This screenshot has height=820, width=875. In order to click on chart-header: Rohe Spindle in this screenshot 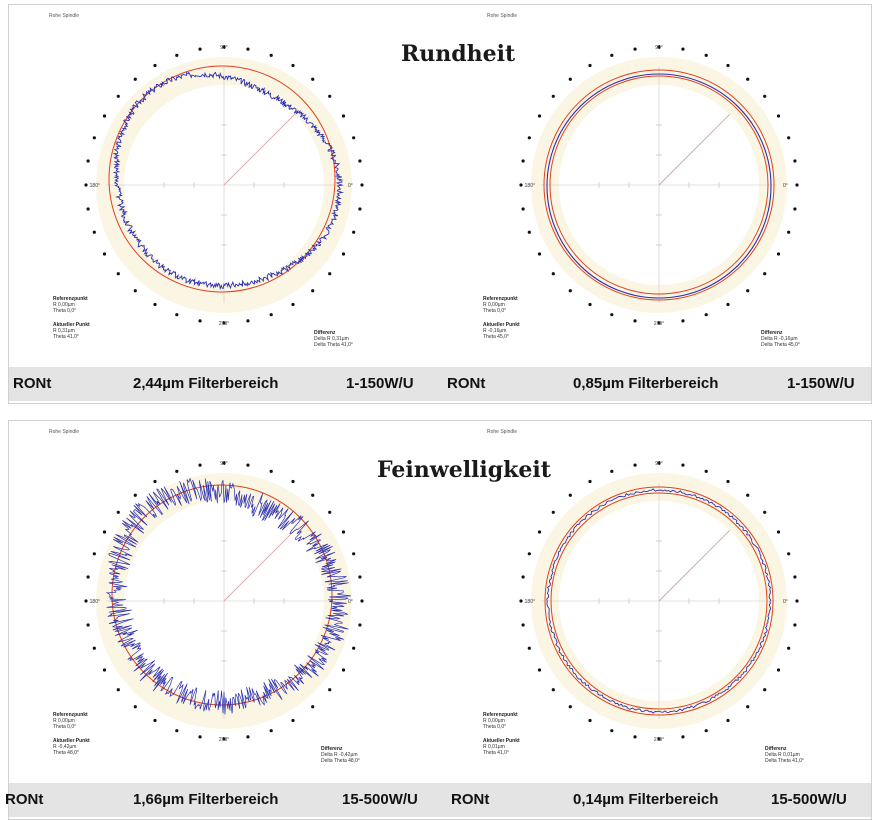, I will do `click(64, 16)`.